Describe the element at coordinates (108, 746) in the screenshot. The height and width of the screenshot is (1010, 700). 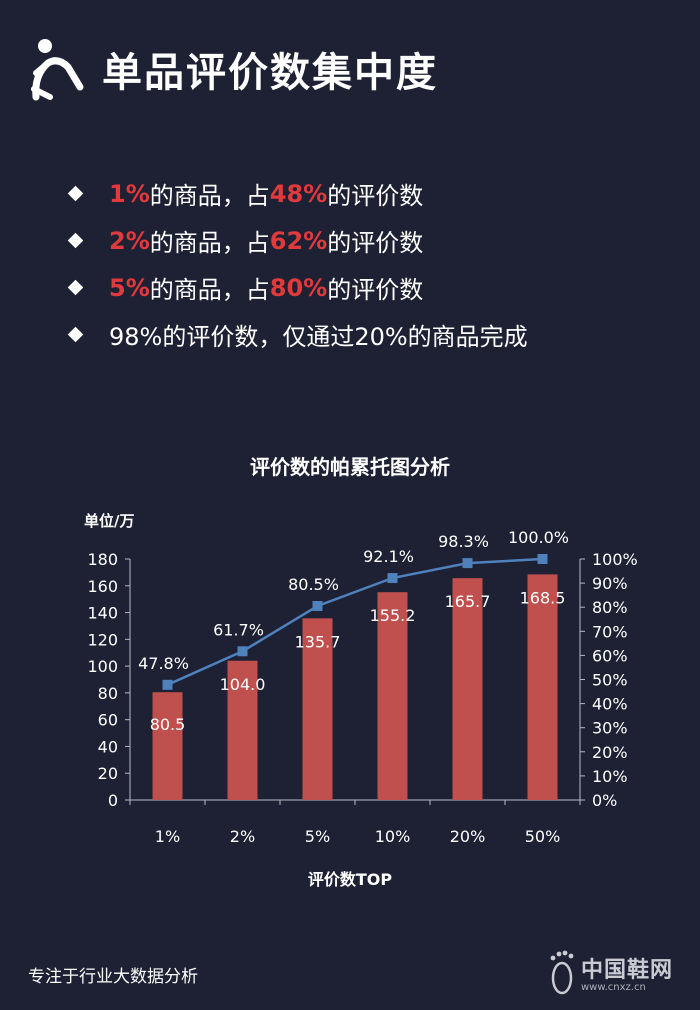
I see `y-tick-label: 40` at that location.